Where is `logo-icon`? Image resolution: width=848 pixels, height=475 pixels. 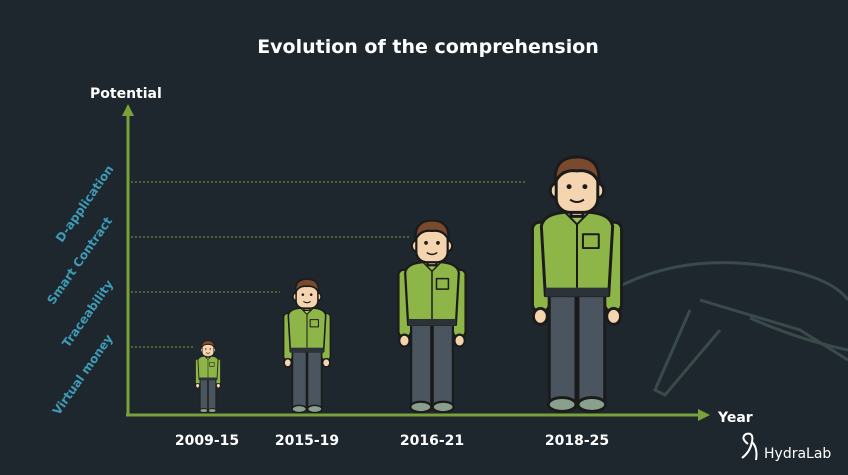 logo-icon is located at coordinates (749, 446).